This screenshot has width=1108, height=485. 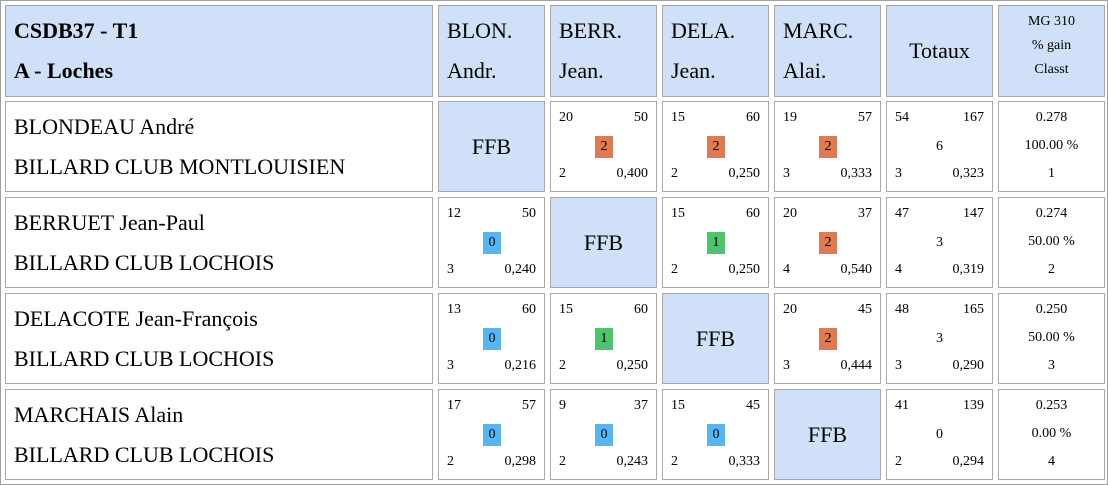 I want to click on totals-label: Totaux, so click(x=939, y=50).